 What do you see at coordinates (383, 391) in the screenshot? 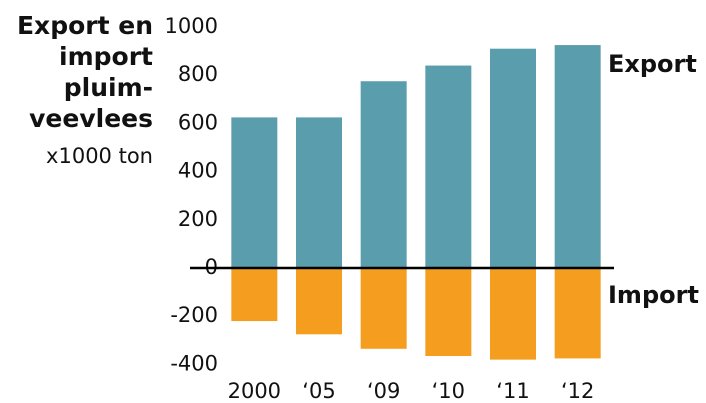
I see `x-tick-label: ‘09` at bounding box center [383, 391].